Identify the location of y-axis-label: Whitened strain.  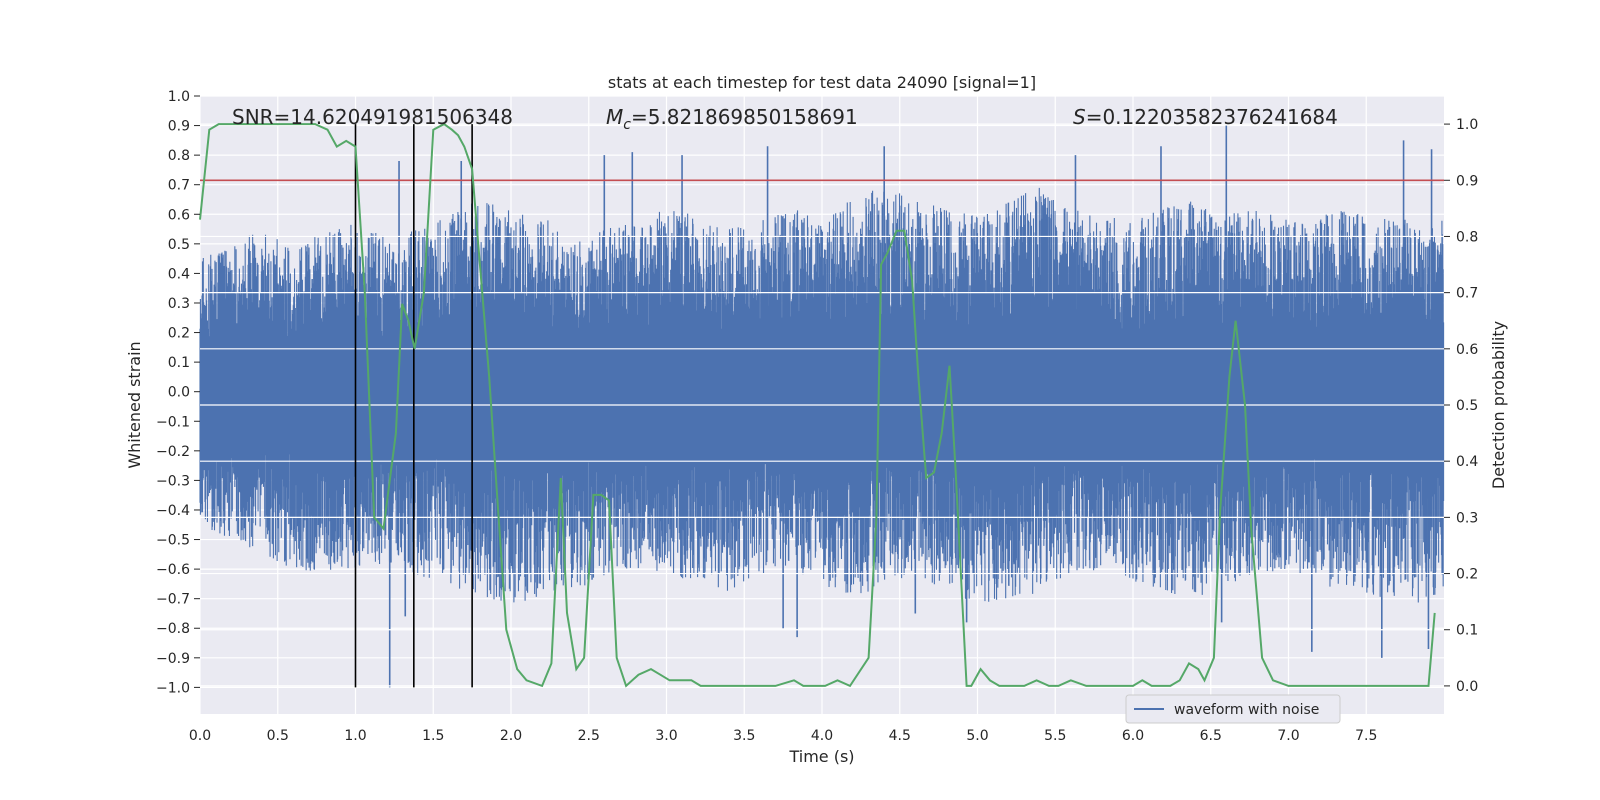
(134, 404).